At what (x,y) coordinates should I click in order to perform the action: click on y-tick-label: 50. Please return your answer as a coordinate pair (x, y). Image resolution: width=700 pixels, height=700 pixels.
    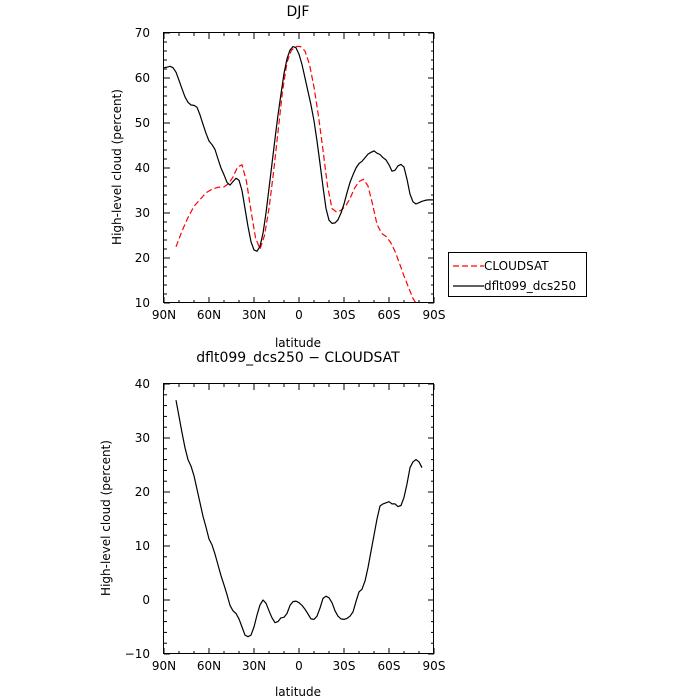
    Looking at the image, I should click on (142, 123).